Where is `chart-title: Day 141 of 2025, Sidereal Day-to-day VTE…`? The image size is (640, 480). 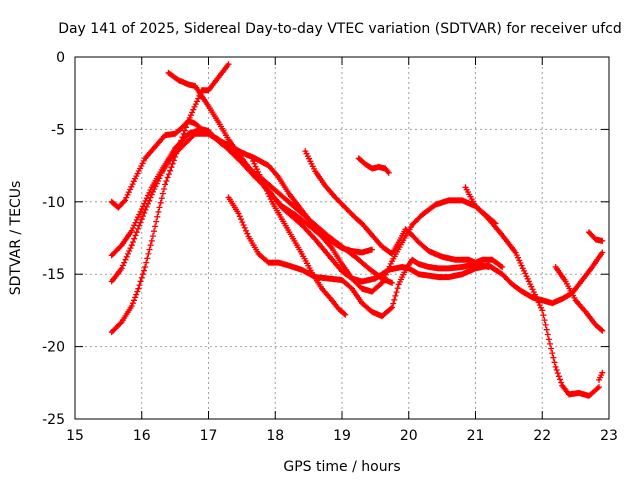 chart-title: Day 141 of 2025, Sidereal Day-to-day VTE… is located at coordinates (340, 29).